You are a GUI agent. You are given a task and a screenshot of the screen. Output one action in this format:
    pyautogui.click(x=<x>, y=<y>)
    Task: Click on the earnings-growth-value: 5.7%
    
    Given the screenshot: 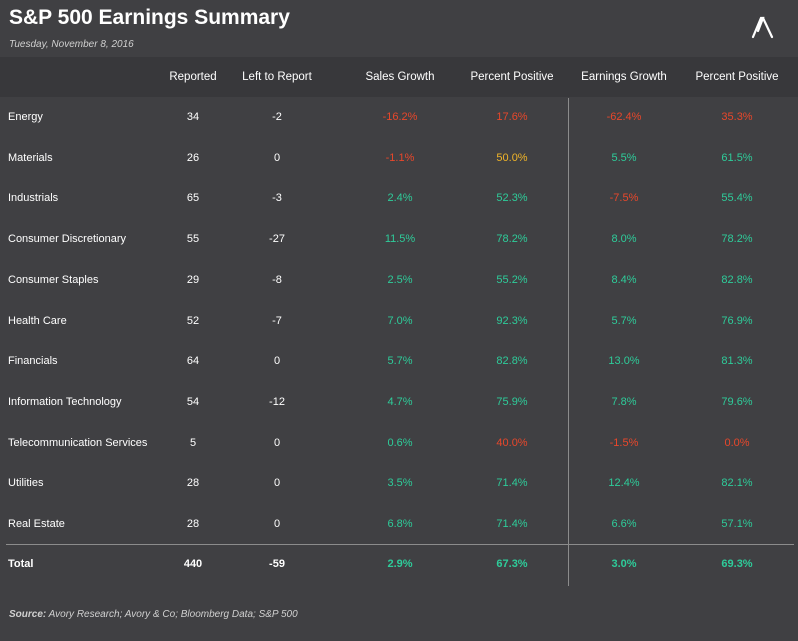 What is the action you would take?
    pyautogui.click(x=624, y=320)
    